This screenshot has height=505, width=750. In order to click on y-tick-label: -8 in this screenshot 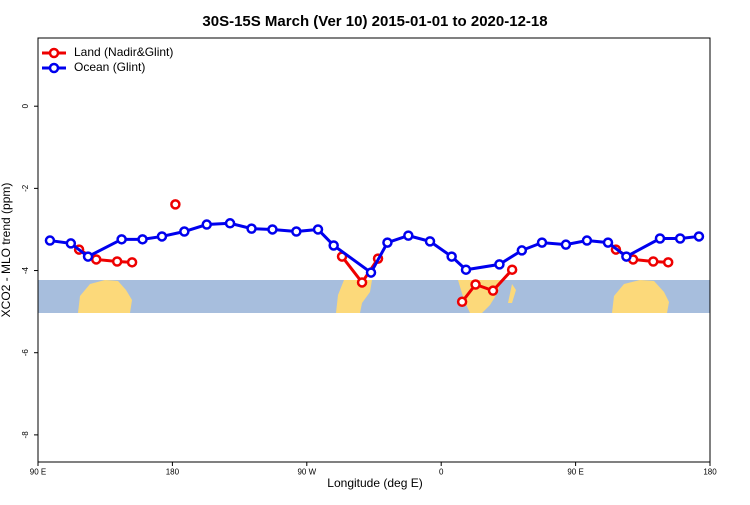, I will do `click(25, 435)`.